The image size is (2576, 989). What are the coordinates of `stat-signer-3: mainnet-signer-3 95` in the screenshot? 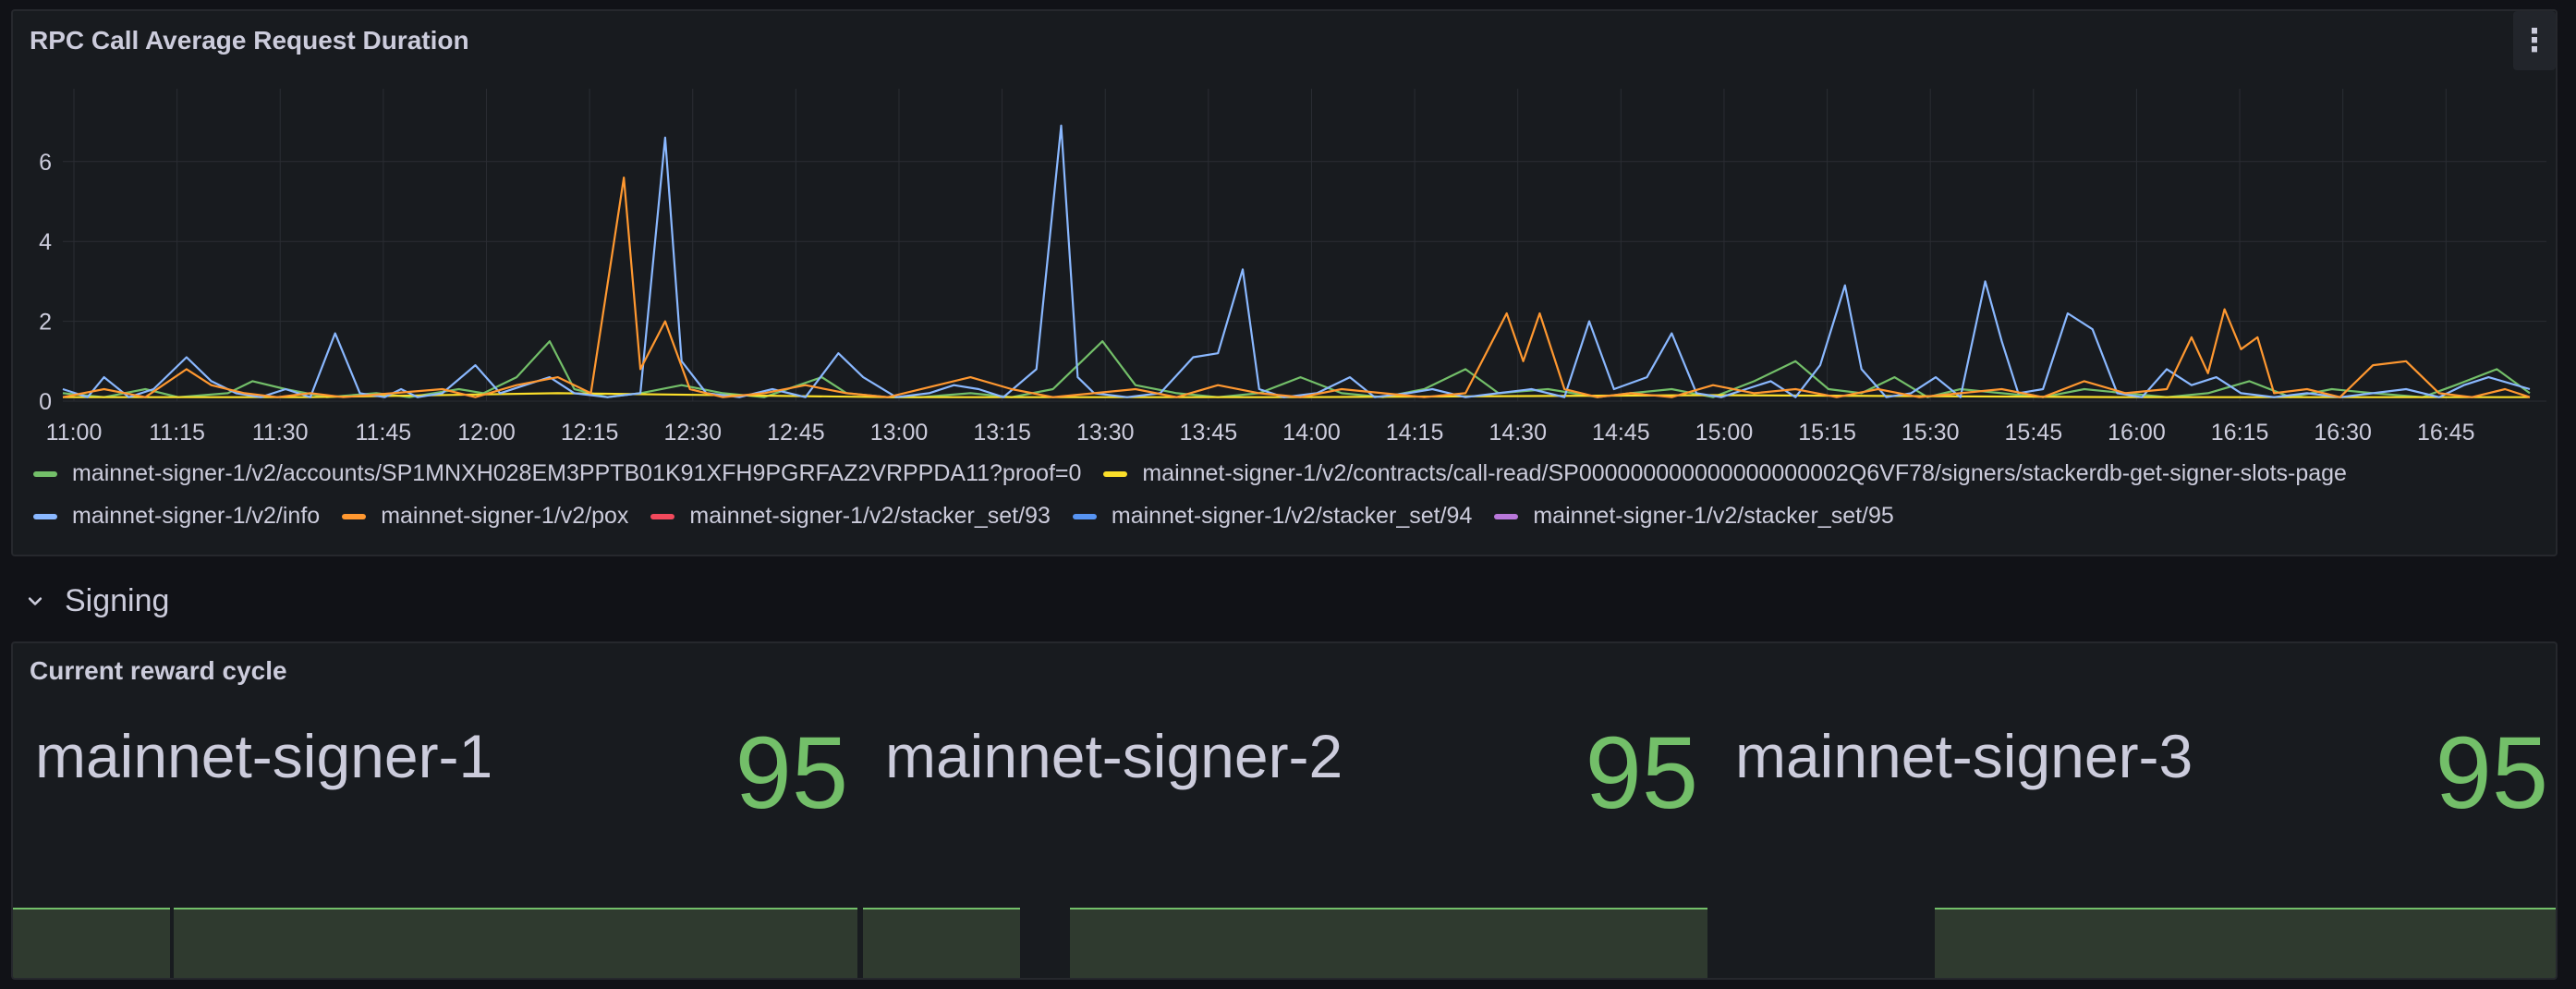 It's located at (2141, 774).